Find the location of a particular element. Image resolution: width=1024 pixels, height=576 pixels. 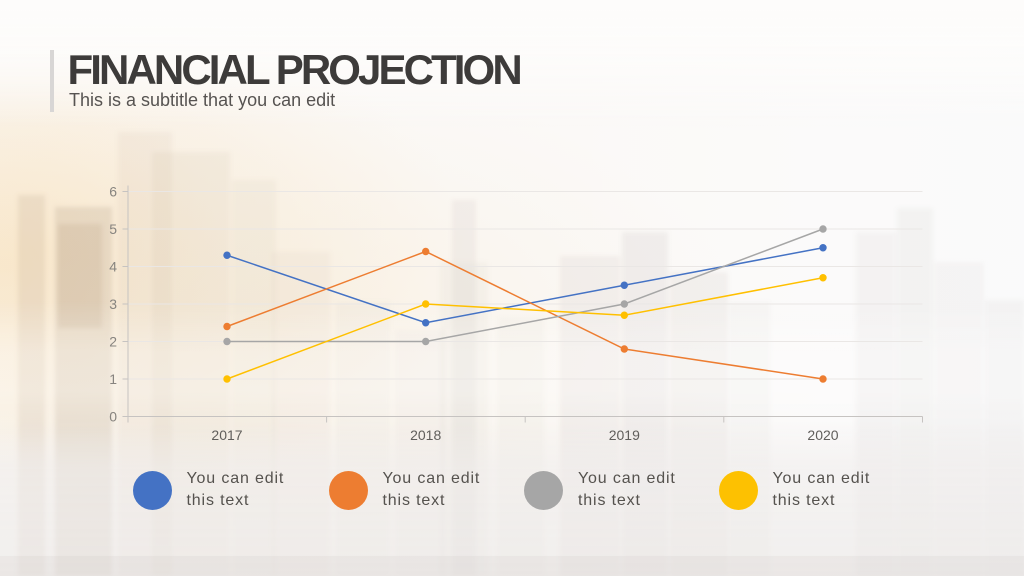

svg-text: 2018 is located at coordinates (425, 435).